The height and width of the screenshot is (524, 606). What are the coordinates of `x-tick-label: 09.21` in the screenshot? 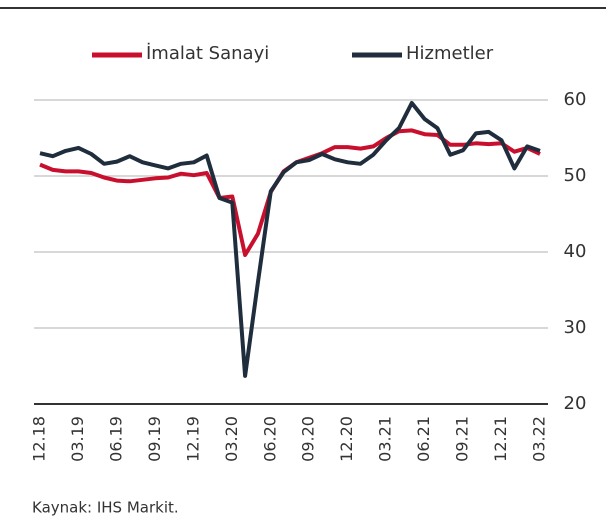 It's located at (462, 439).